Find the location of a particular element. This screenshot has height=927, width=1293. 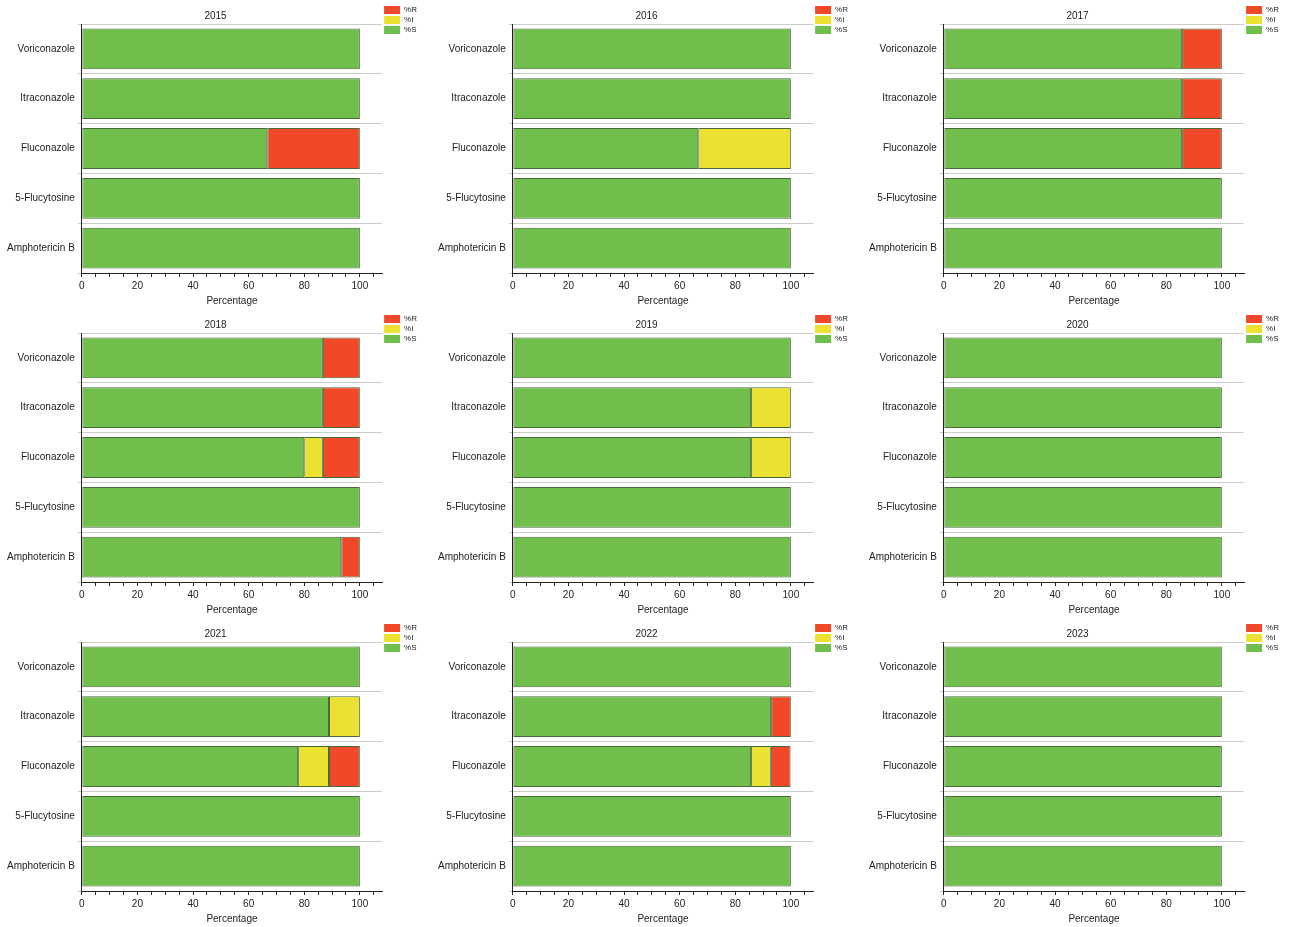

chart-title: 2017 is located at coordinates (1078, 15).